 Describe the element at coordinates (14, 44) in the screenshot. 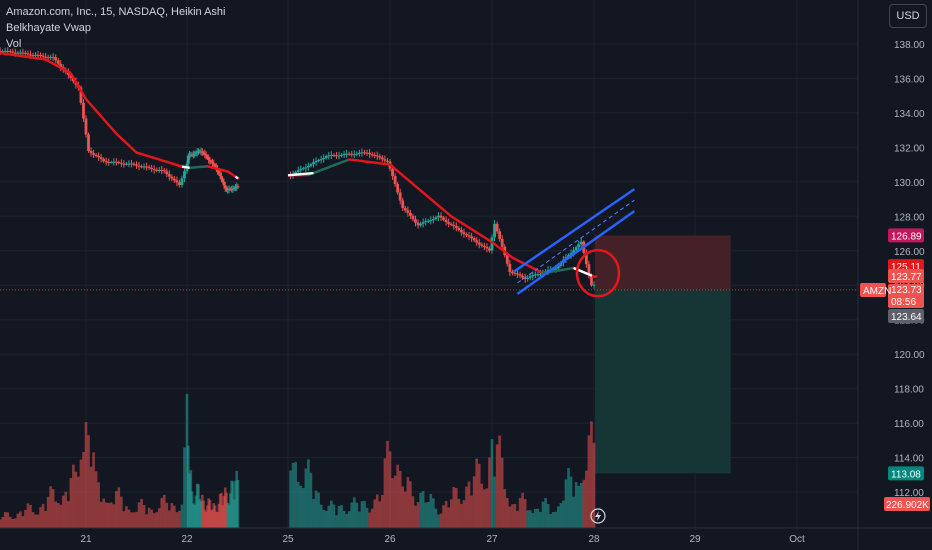

I see `volume-label: Vol` at that location.